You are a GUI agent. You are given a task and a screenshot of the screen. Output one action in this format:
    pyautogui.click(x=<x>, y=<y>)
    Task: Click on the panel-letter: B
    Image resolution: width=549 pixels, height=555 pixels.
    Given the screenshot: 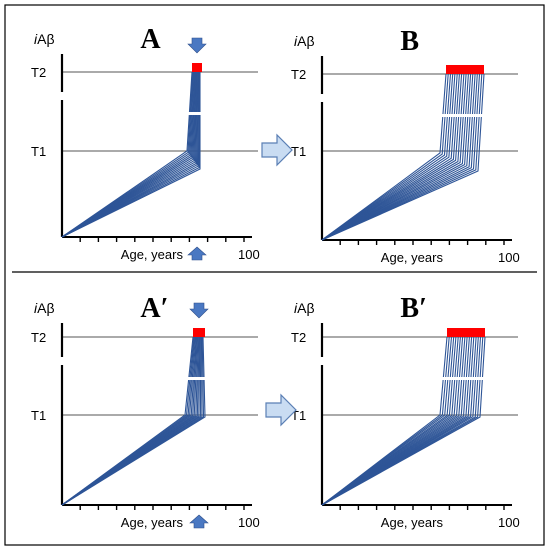 What is the action you would take?
    pyautogui.click(x=409, y=41)
    